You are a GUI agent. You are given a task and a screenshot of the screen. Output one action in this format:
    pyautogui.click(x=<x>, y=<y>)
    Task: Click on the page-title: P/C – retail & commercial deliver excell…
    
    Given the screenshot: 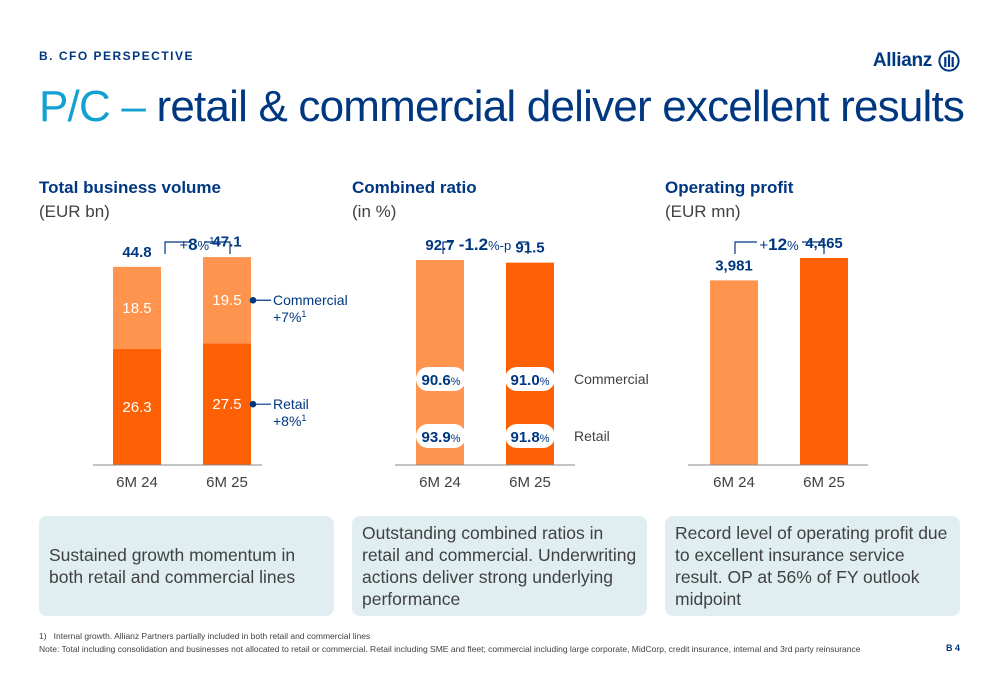 What is the action you would take?
    pyautogui.click(x=502, y=107)
    